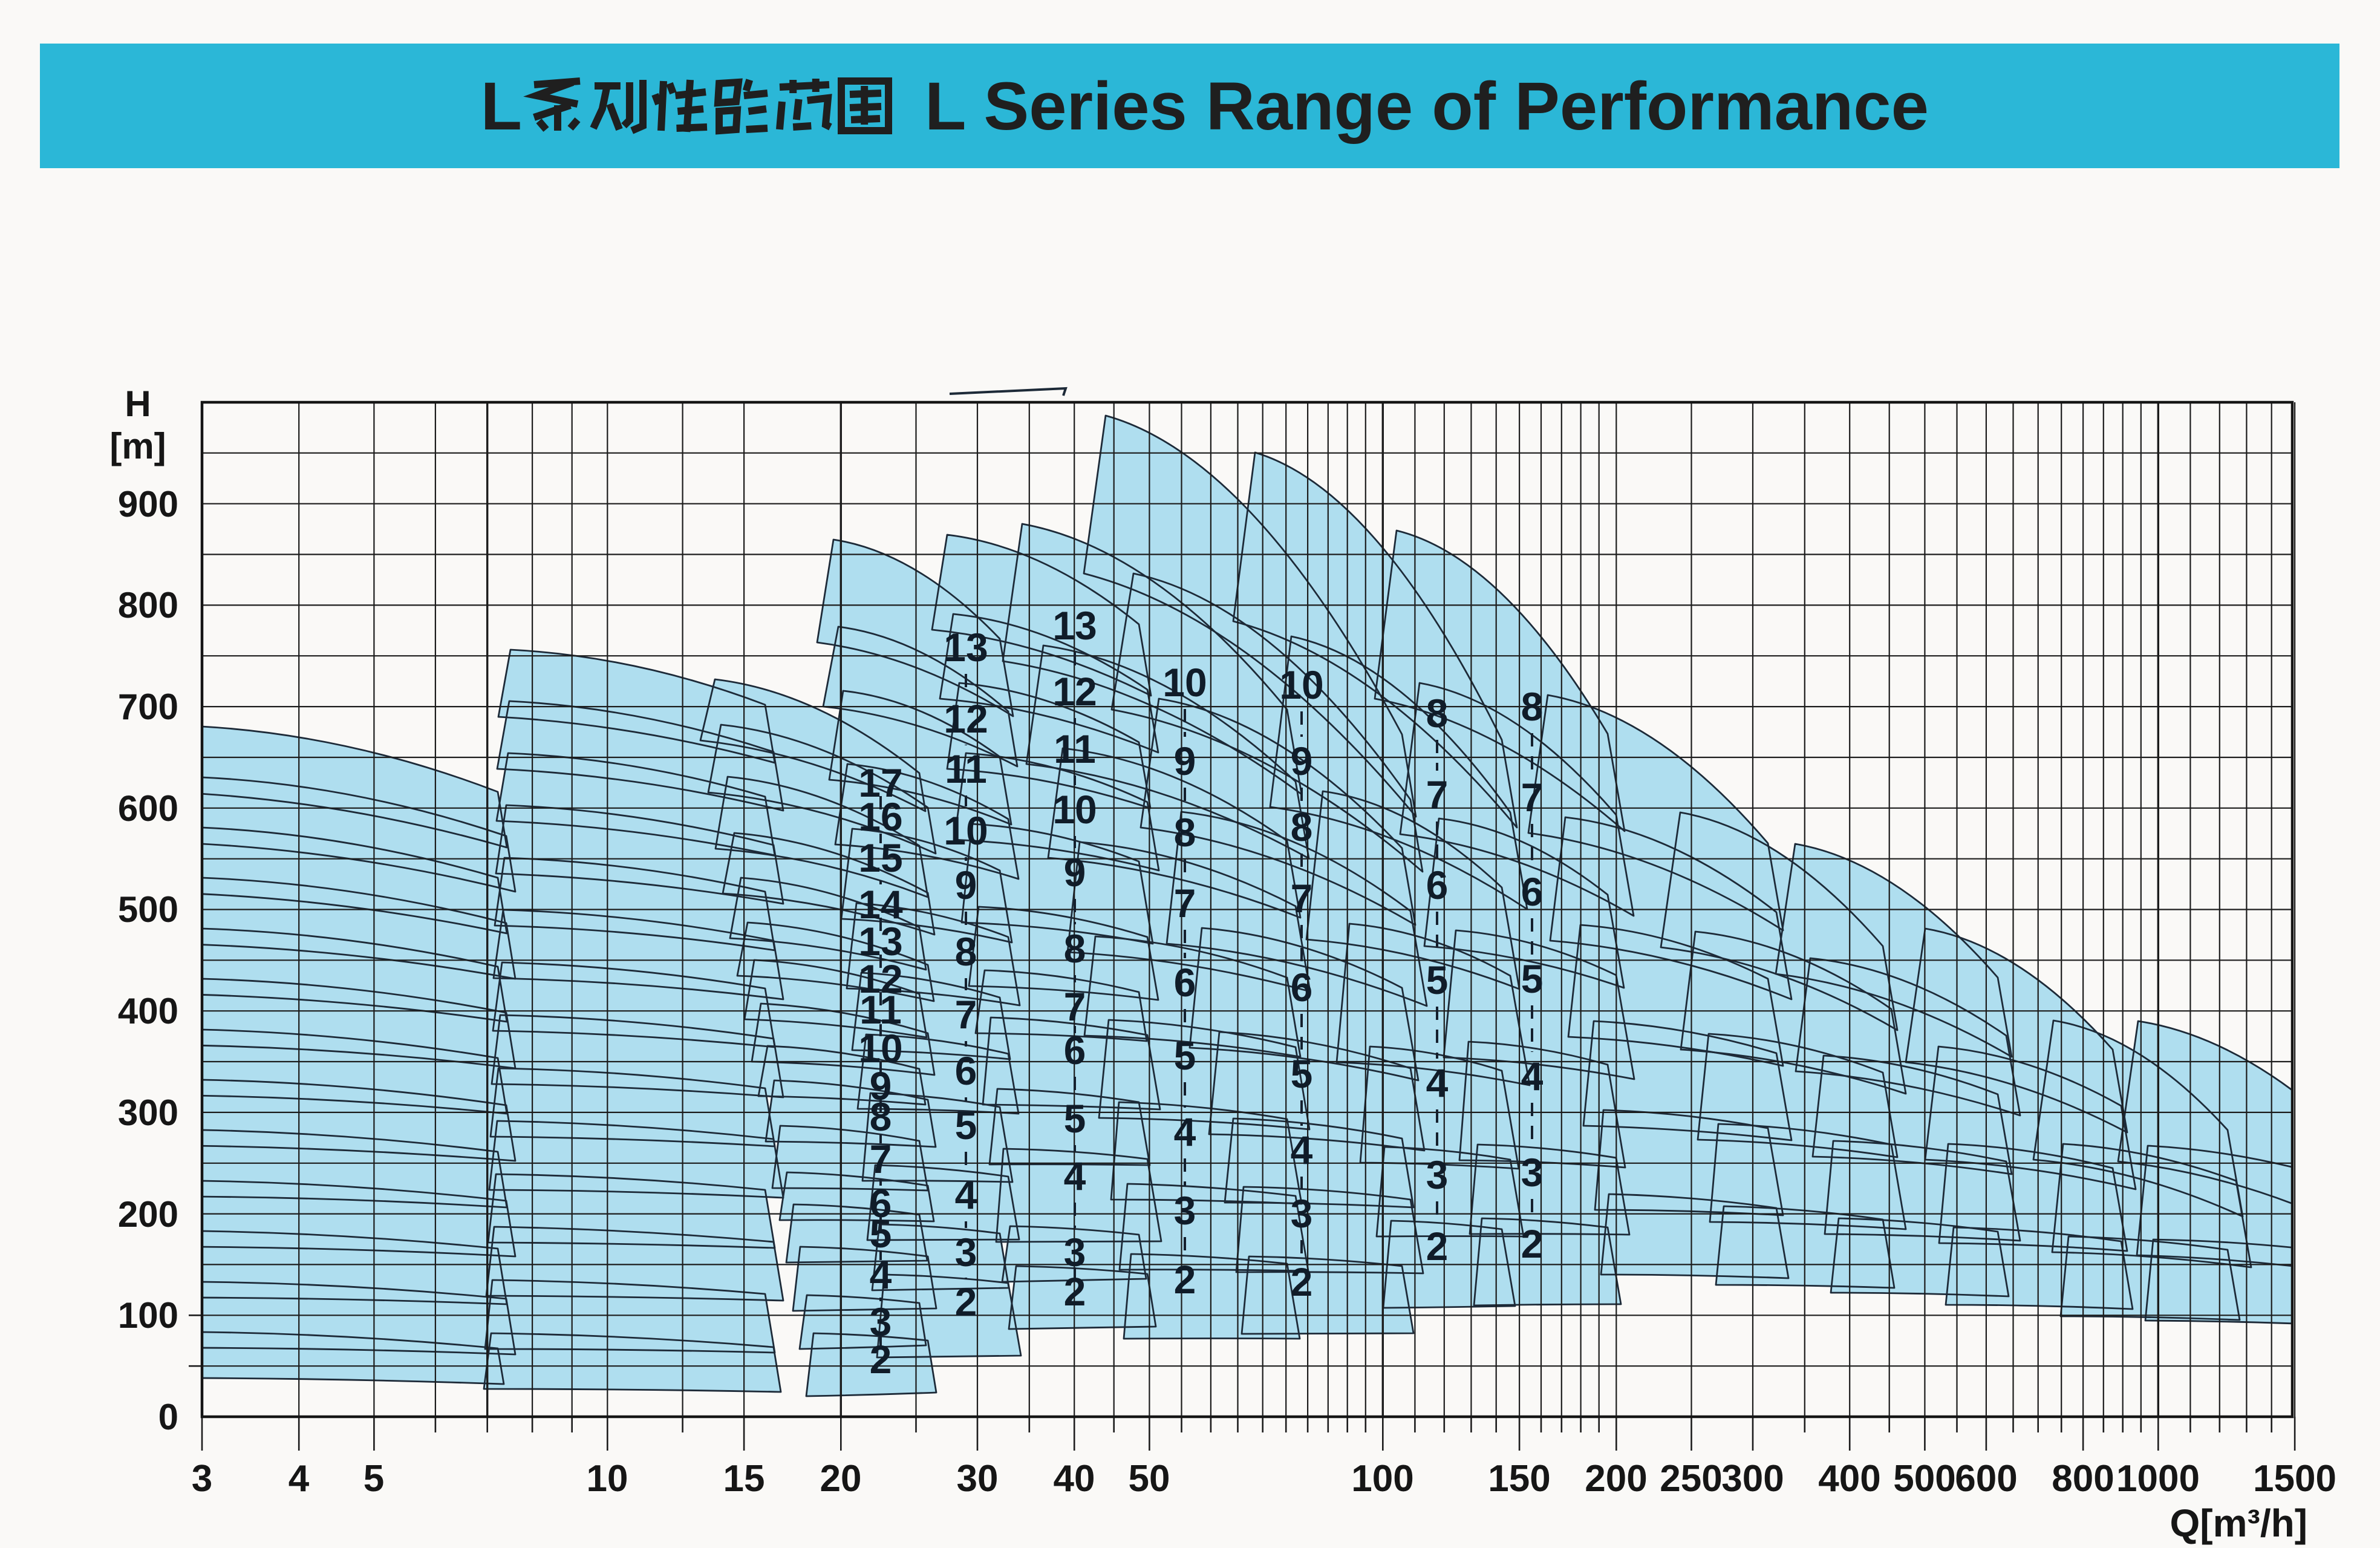 Image resolution: width=2380 pixels, height=1548 pixels. What do you see at coordinates (137, 446) in the screenshot?
I see `svg-text: [m]` at bounding box center [137, 446].